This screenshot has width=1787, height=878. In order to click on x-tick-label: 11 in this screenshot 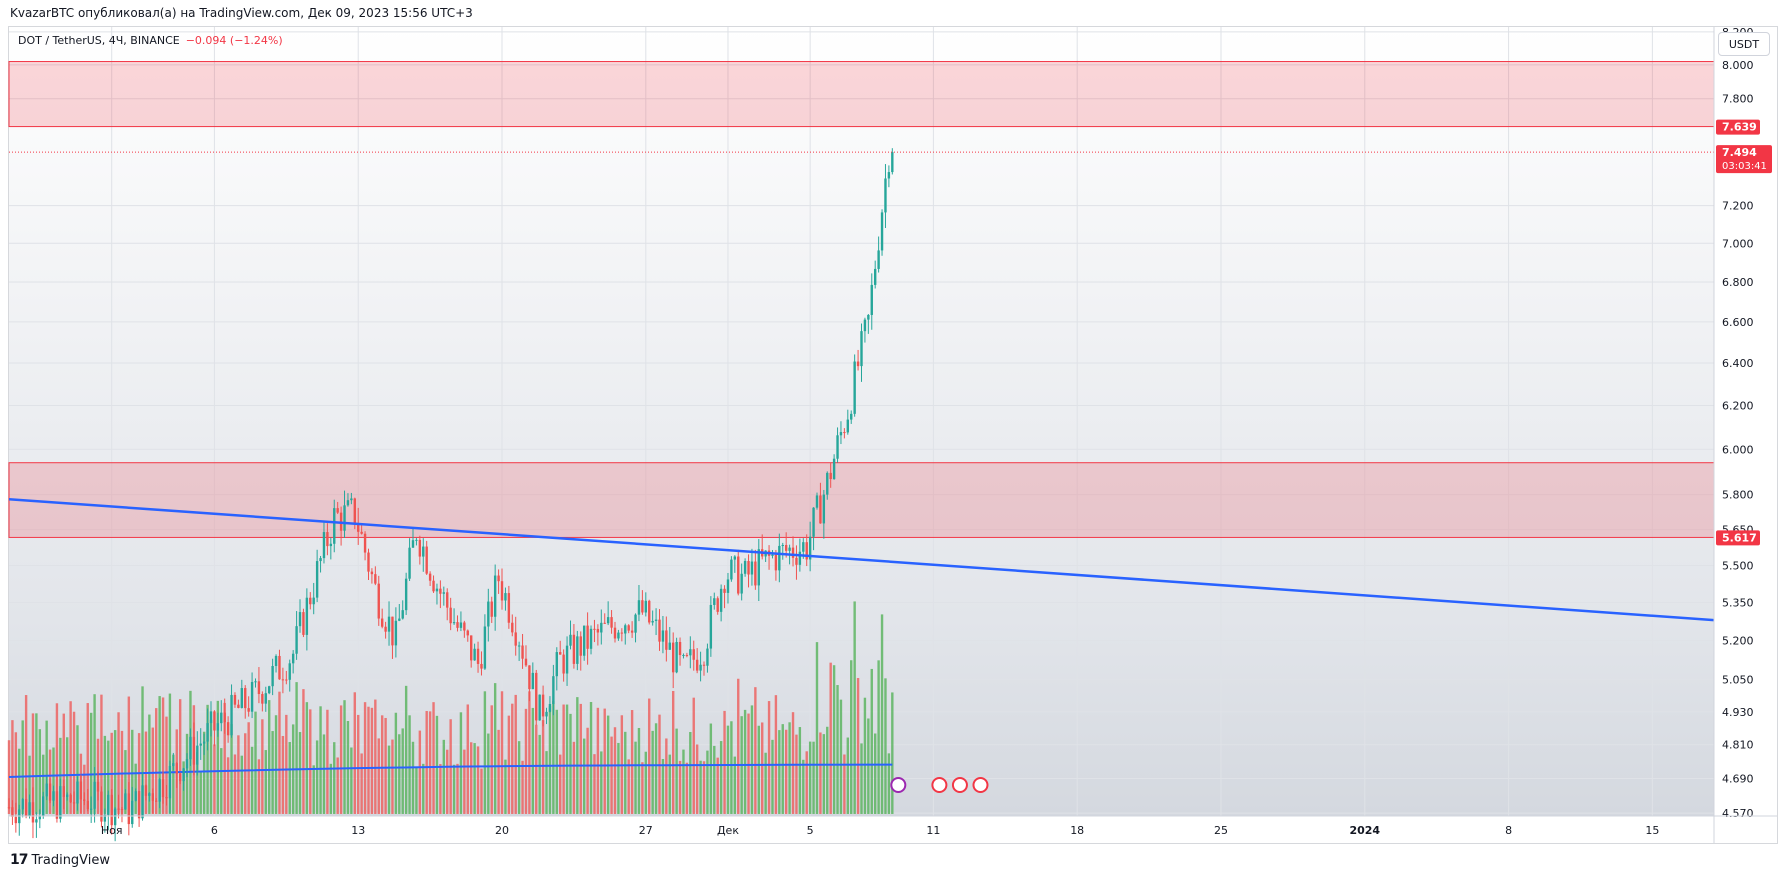, I will do `click(933, 830)`.